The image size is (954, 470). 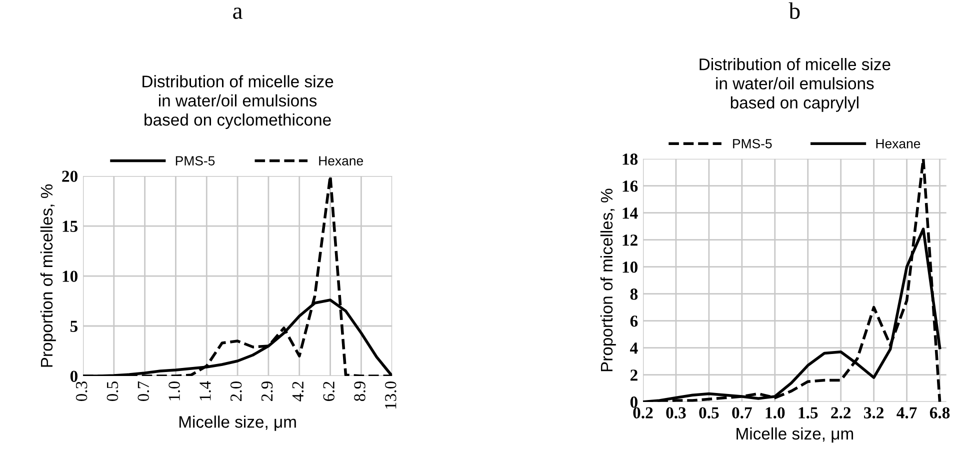 I want to click on x-tick-label: 4.2, so click(x=298, y=392).